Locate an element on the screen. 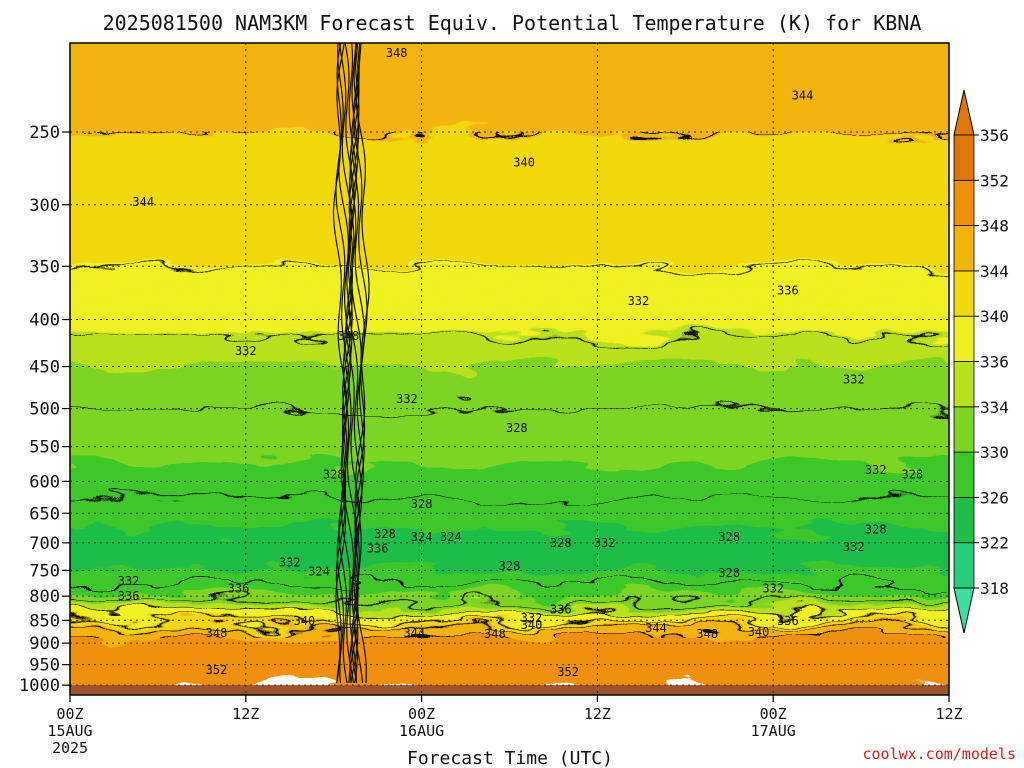  colorbar-label: 318 is located at coordinates (994, 588).